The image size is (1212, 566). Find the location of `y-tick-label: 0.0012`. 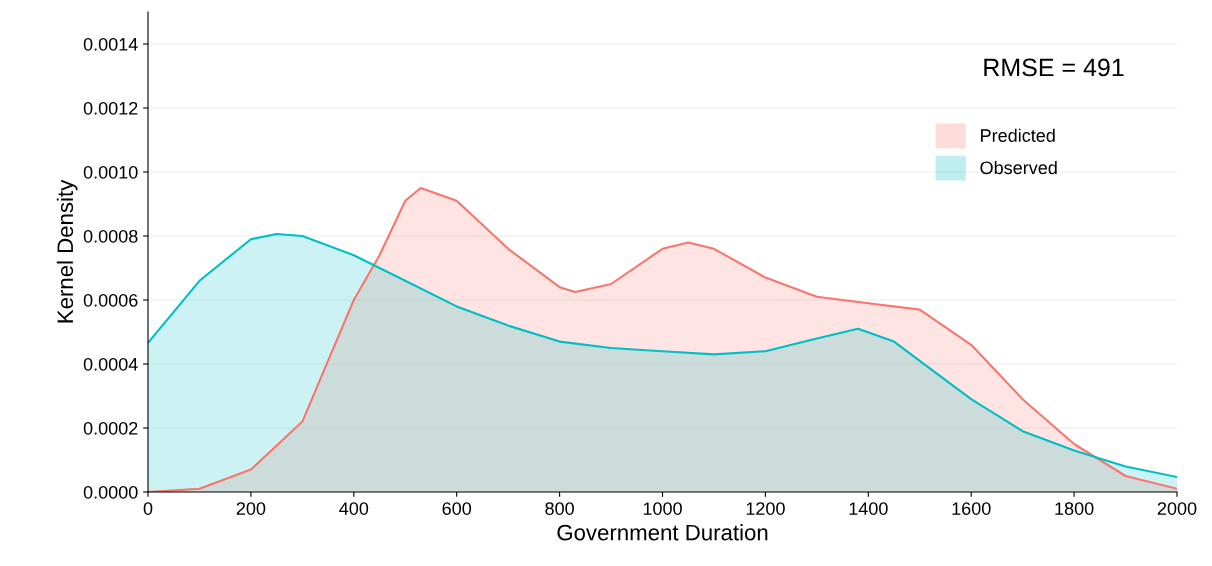

y-tick-label: 0.0012 is located at coordinates (110, 108).